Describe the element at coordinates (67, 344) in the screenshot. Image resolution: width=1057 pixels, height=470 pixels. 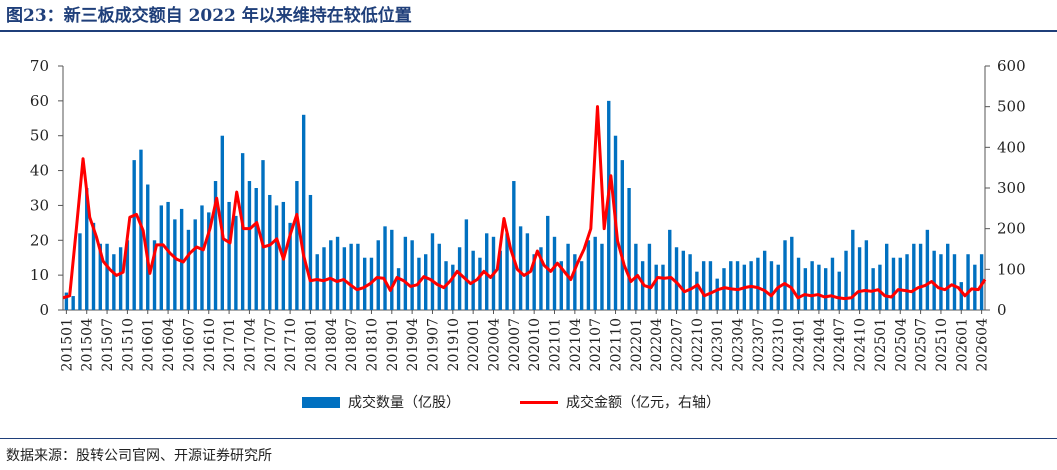
I see `x-tick-label: 201501` at that location.